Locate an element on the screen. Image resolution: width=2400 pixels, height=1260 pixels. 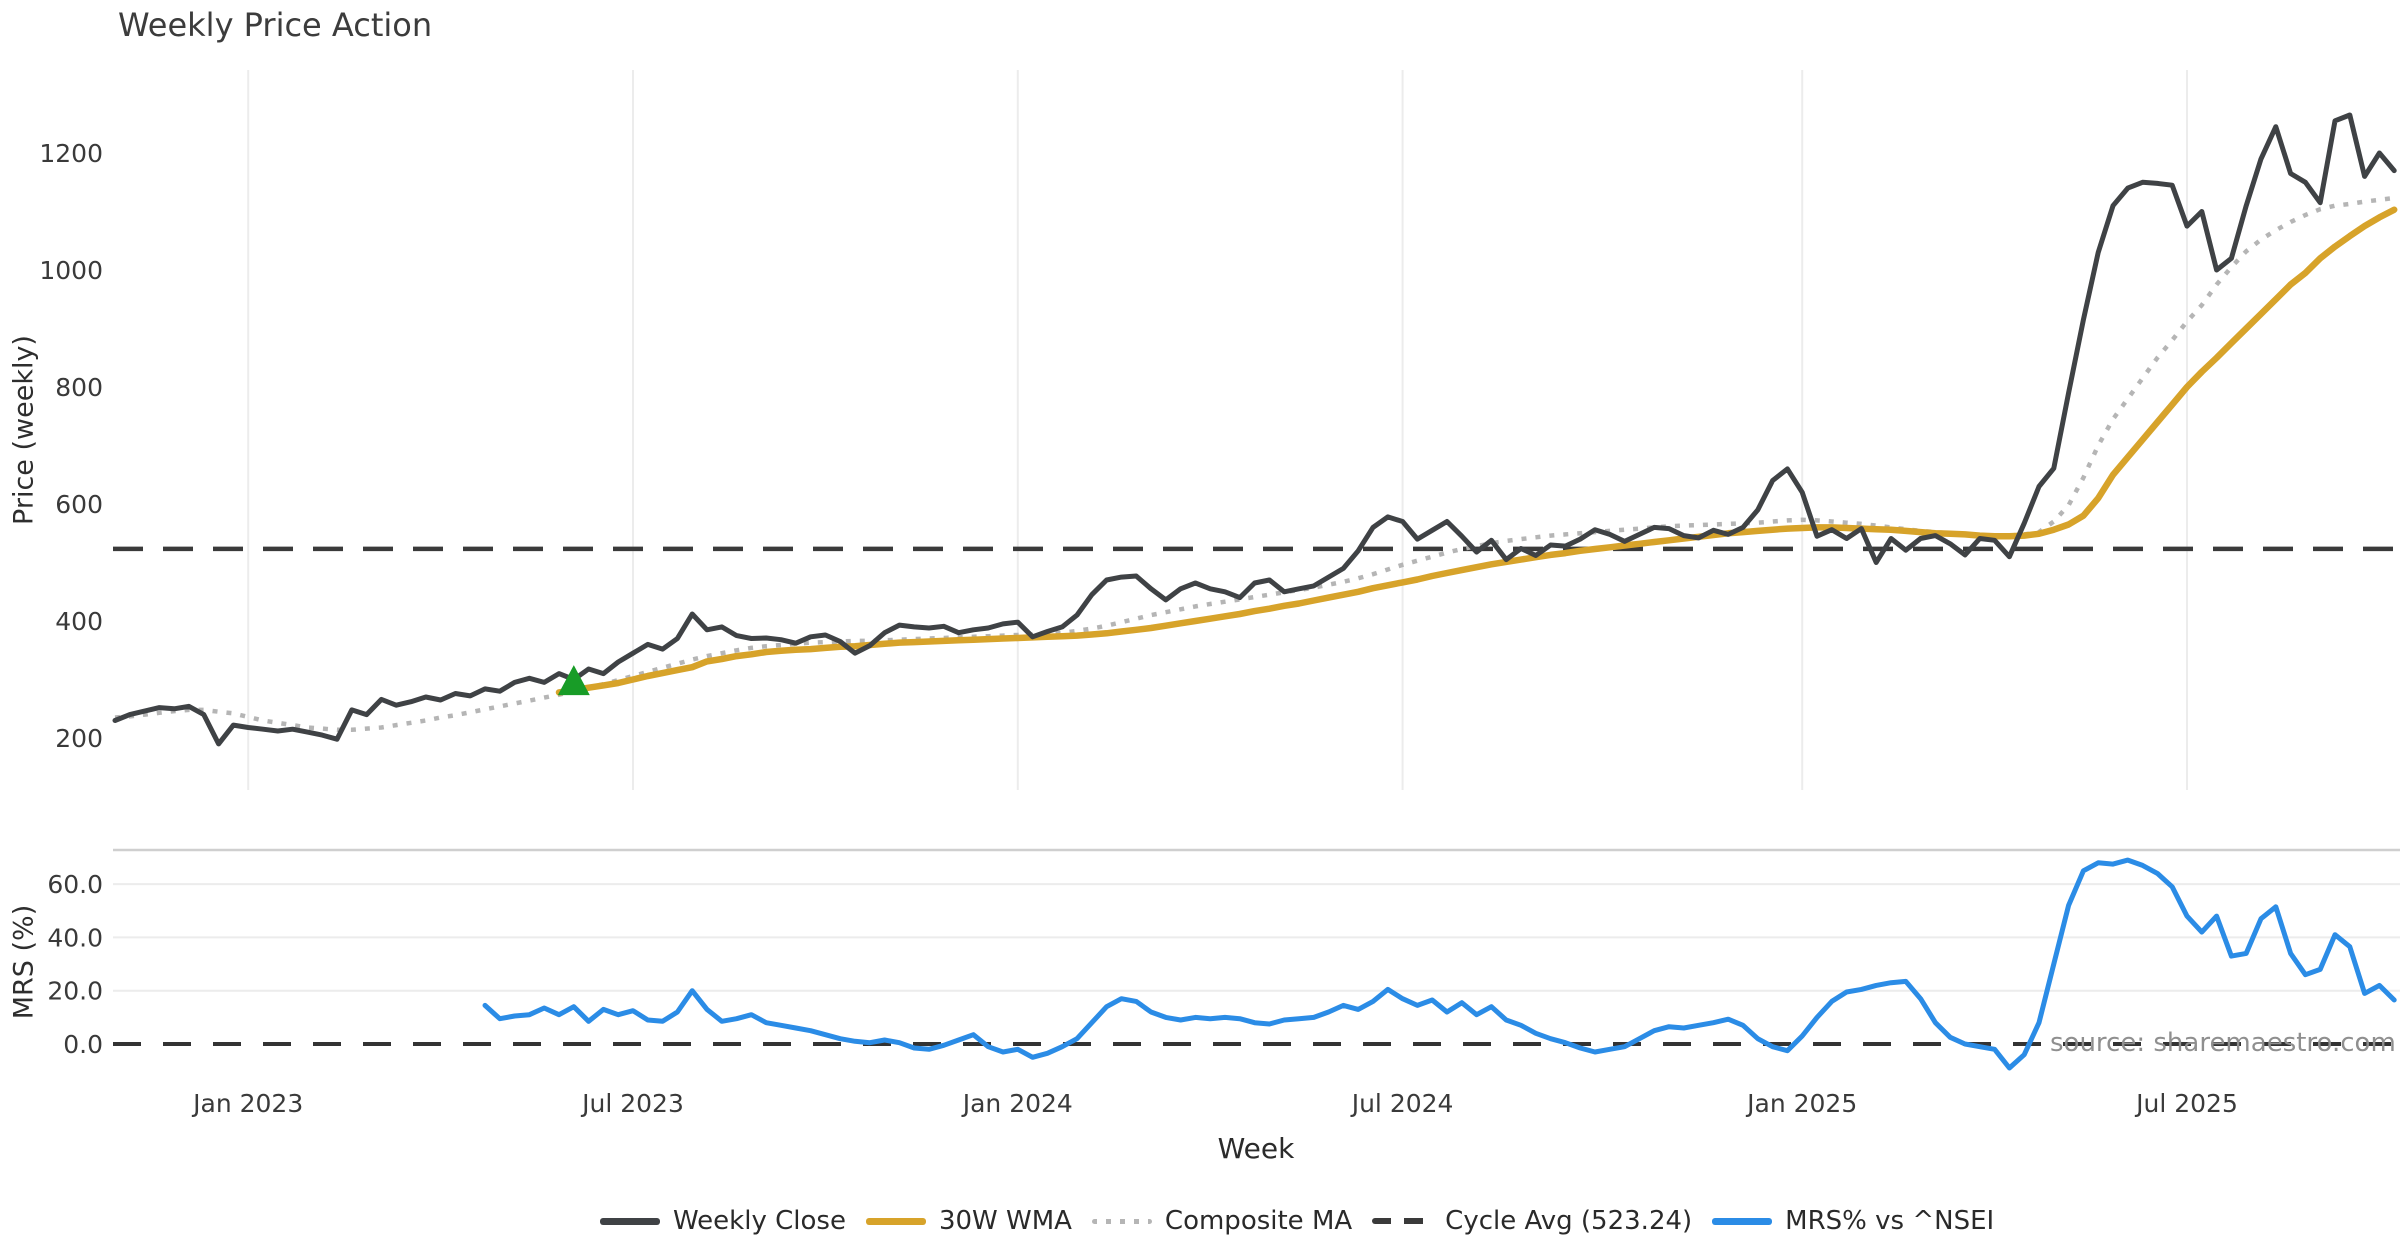
x-tick-label-5: Jul 2025 is located at coordinates (2186, 1103).